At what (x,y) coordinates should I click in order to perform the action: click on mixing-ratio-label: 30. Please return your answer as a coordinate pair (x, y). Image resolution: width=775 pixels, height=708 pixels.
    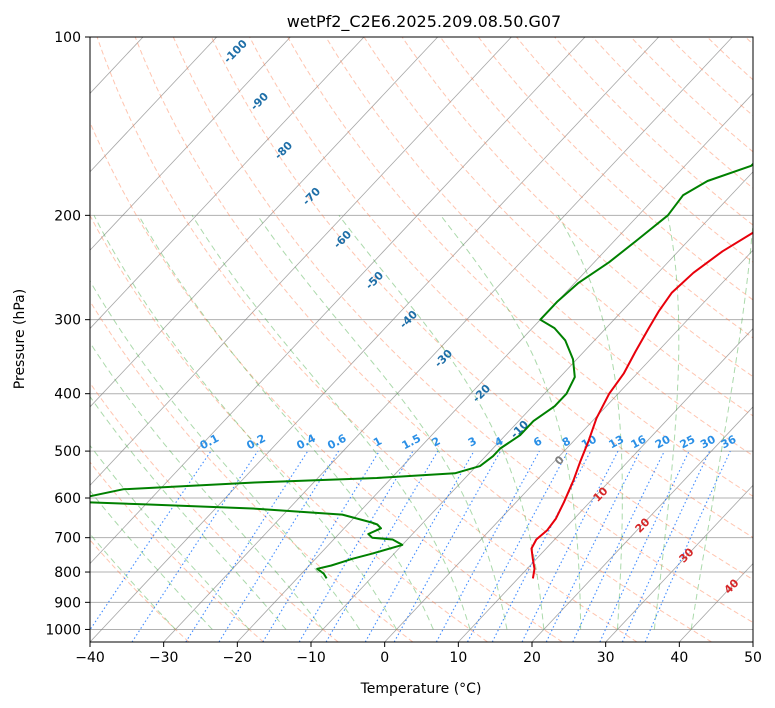
    Looking at the image, I should click on (708, 442).